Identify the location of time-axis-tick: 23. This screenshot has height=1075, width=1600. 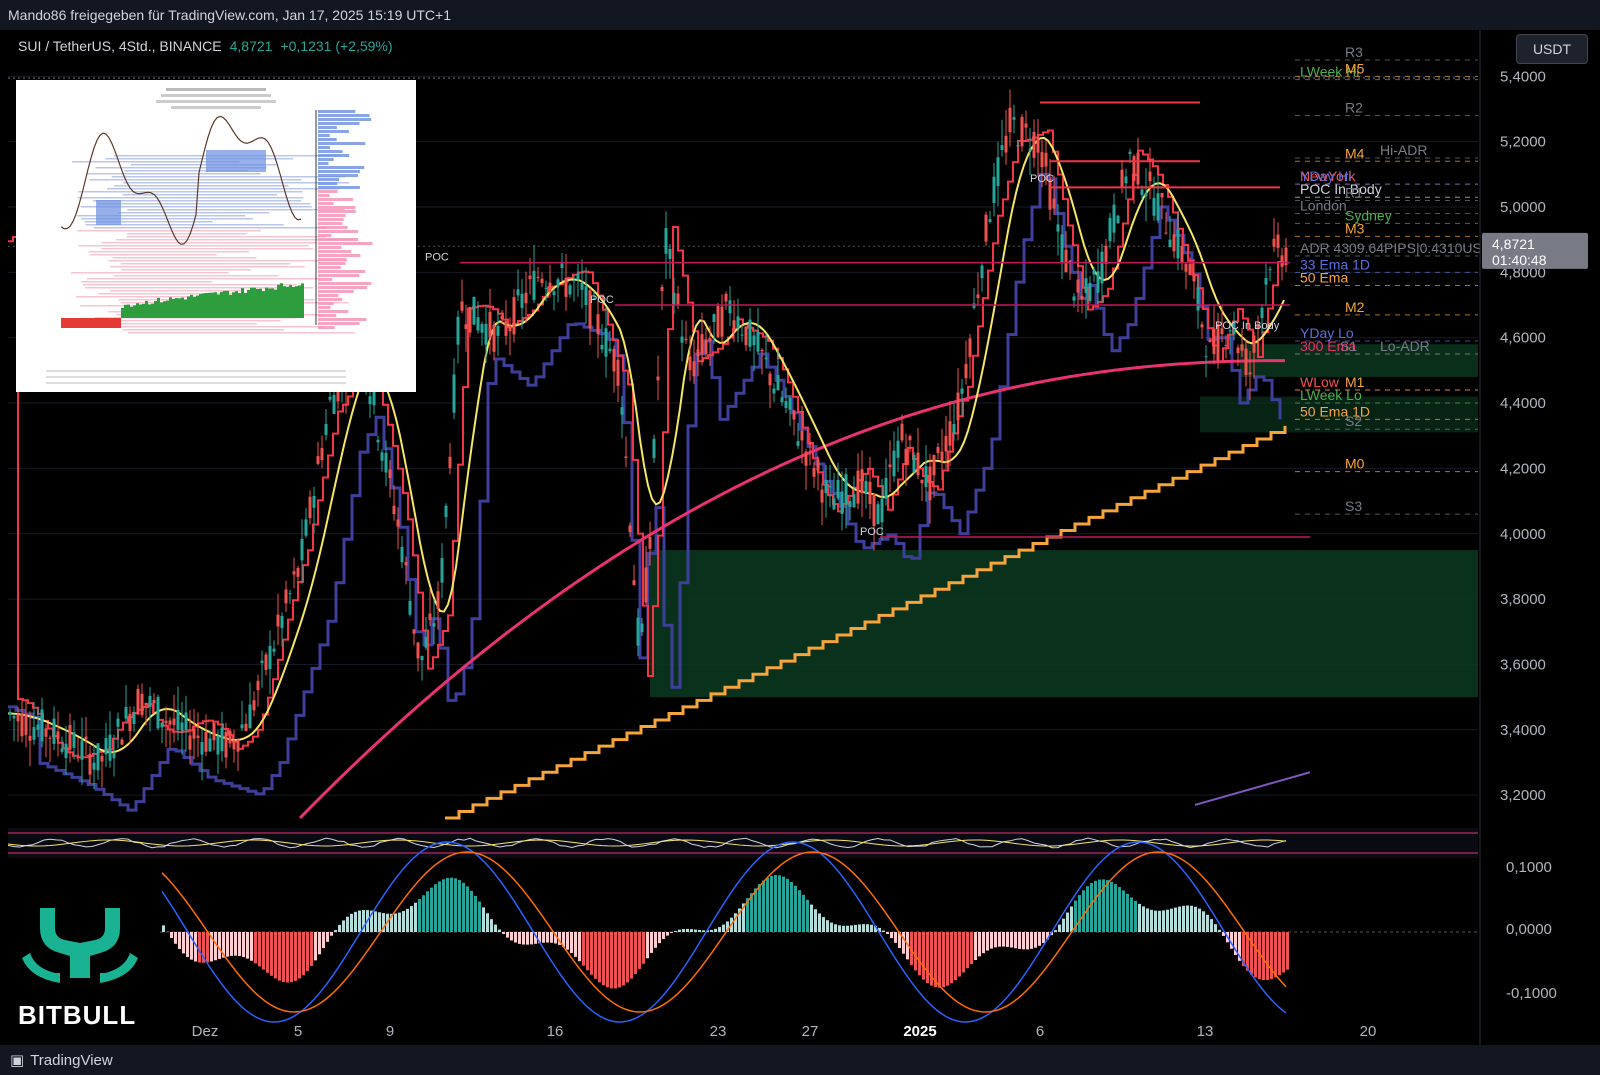
(718, 1031).